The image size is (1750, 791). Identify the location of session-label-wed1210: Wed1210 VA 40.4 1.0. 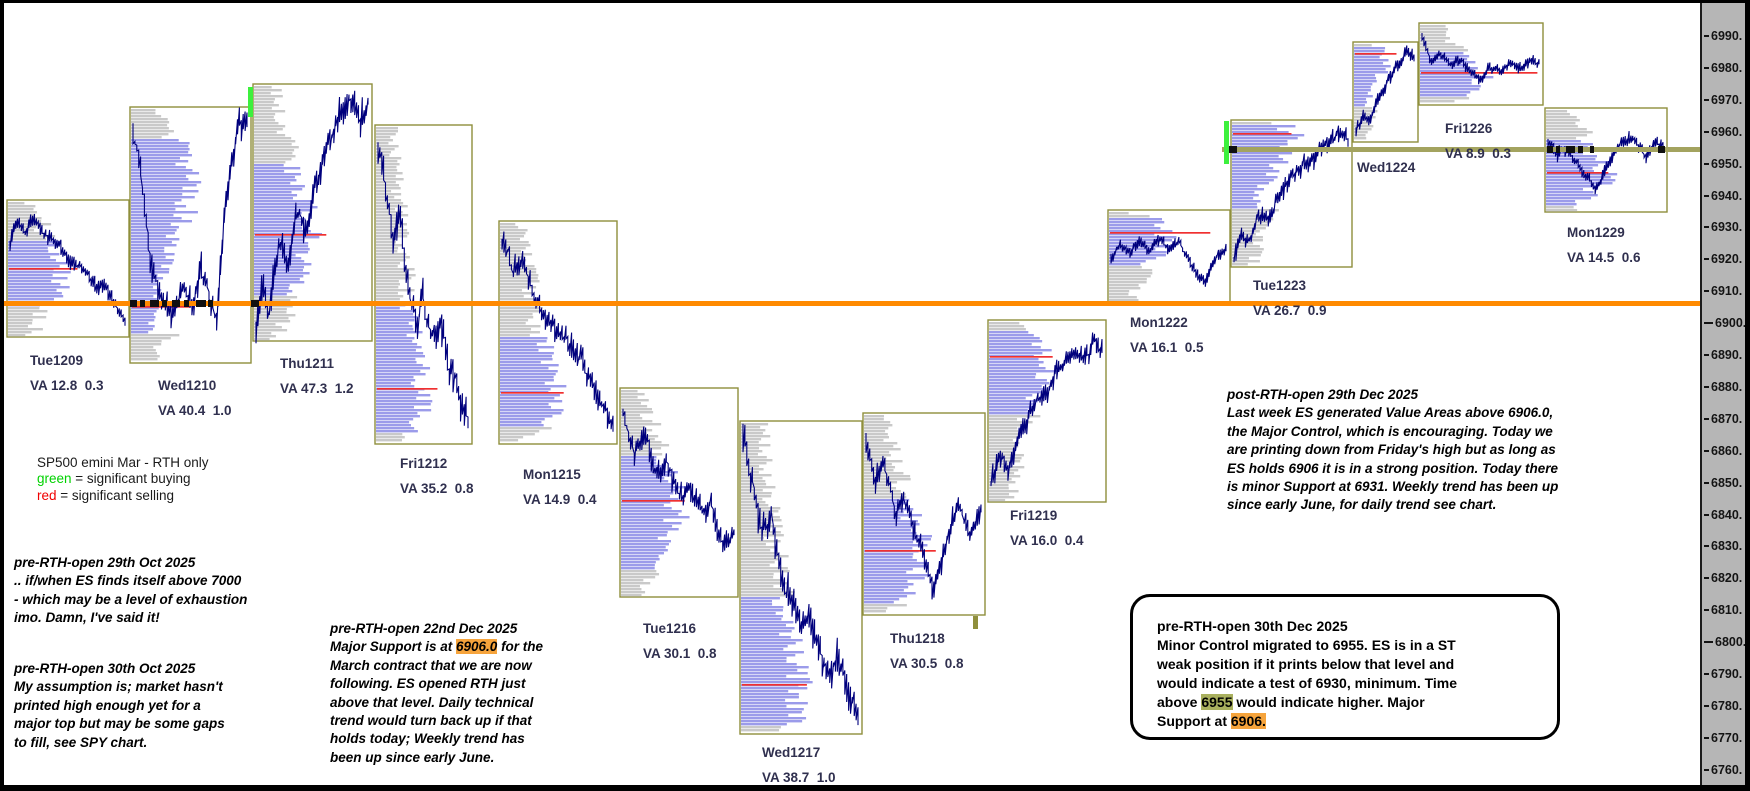
(195, 398).